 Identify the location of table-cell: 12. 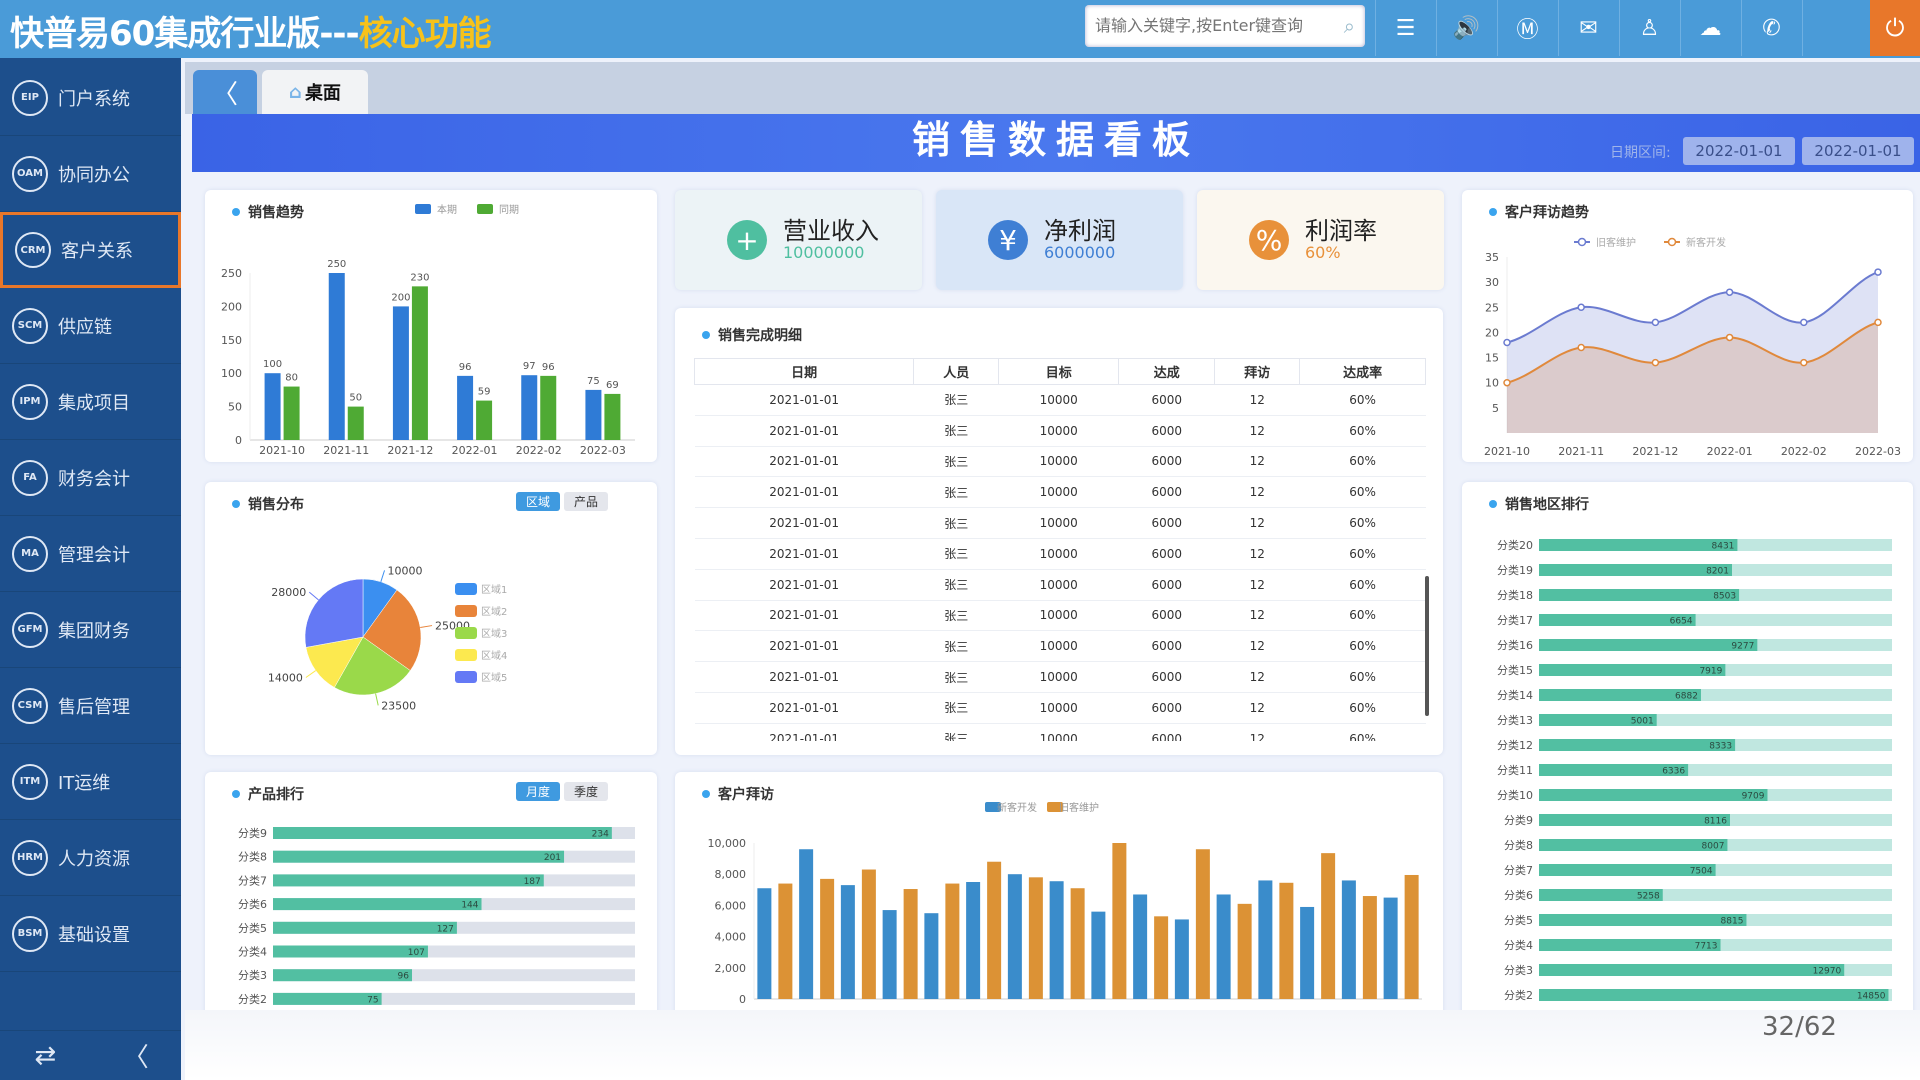
(1257, 523).